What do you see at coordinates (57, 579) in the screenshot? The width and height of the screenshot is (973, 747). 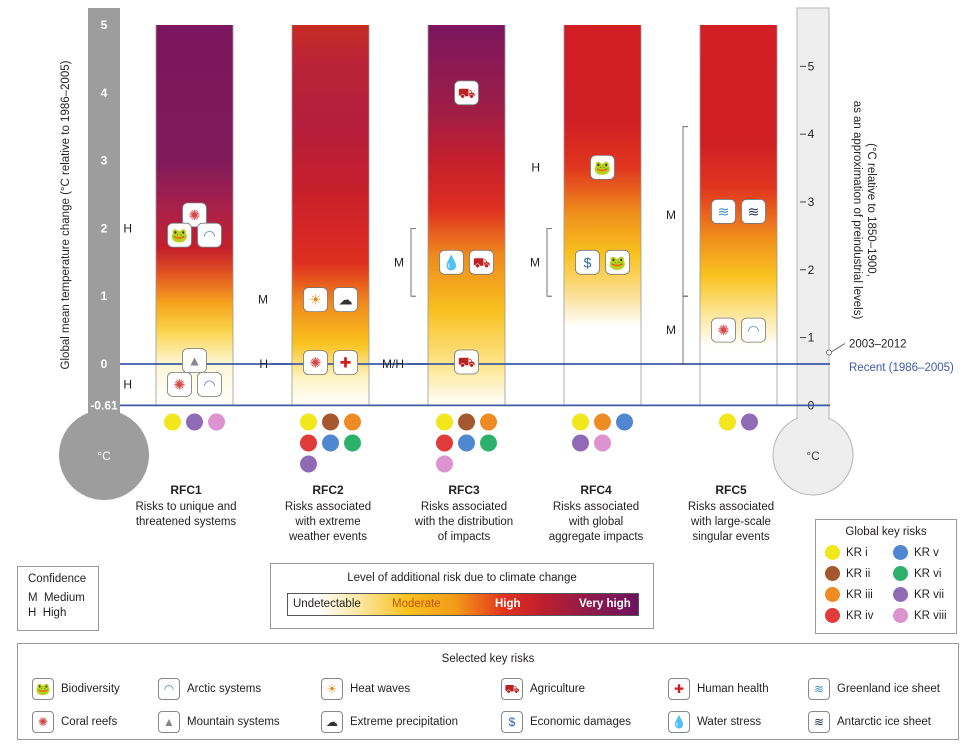 I see `confidence-legend-title: Confidence` at bounding box center [57, 579].